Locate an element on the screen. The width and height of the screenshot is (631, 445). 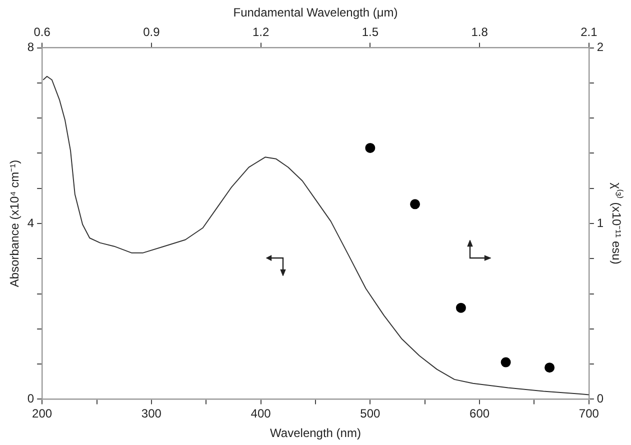
x-tick-label: 200 is located at coordinates (42, 413).